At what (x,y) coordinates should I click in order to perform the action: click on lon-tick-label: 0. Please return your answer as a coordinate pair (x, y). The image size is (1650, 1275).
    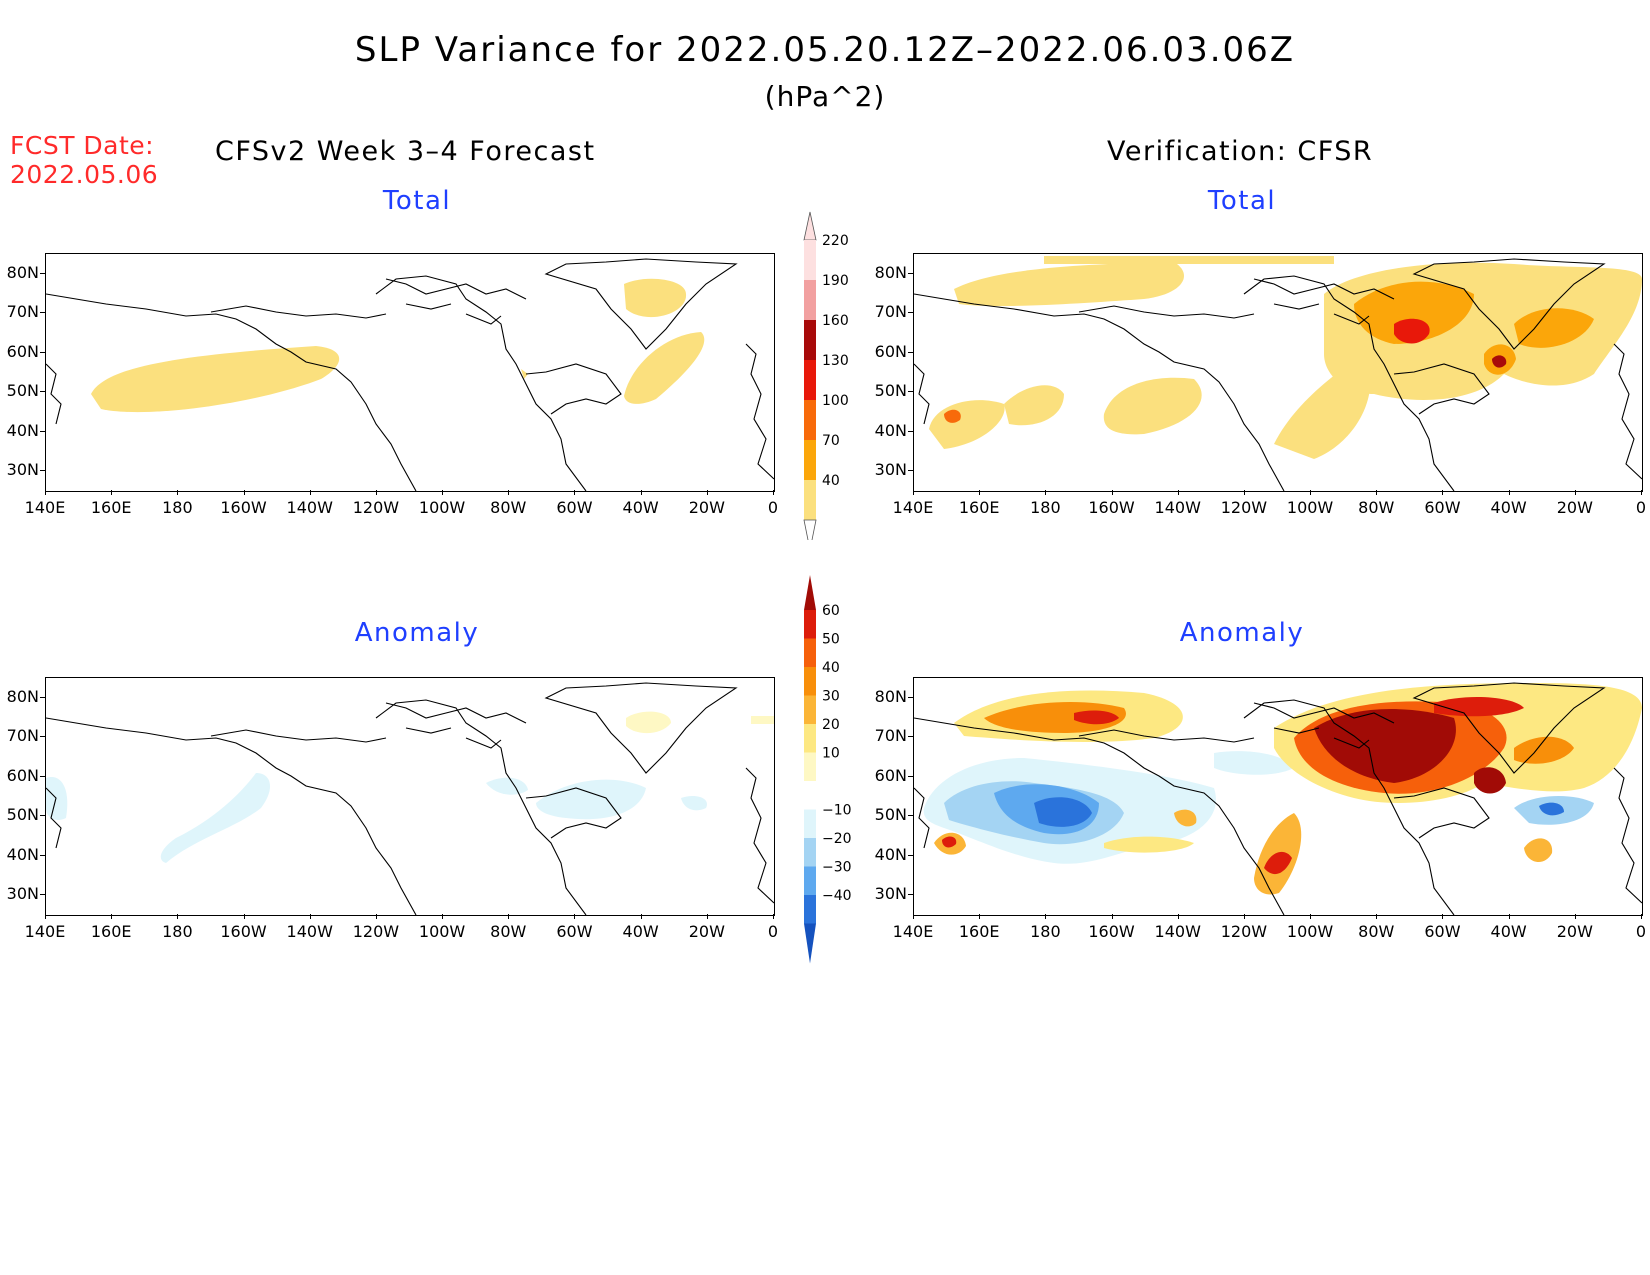
    Looking at the image, I should click on (773, 507).